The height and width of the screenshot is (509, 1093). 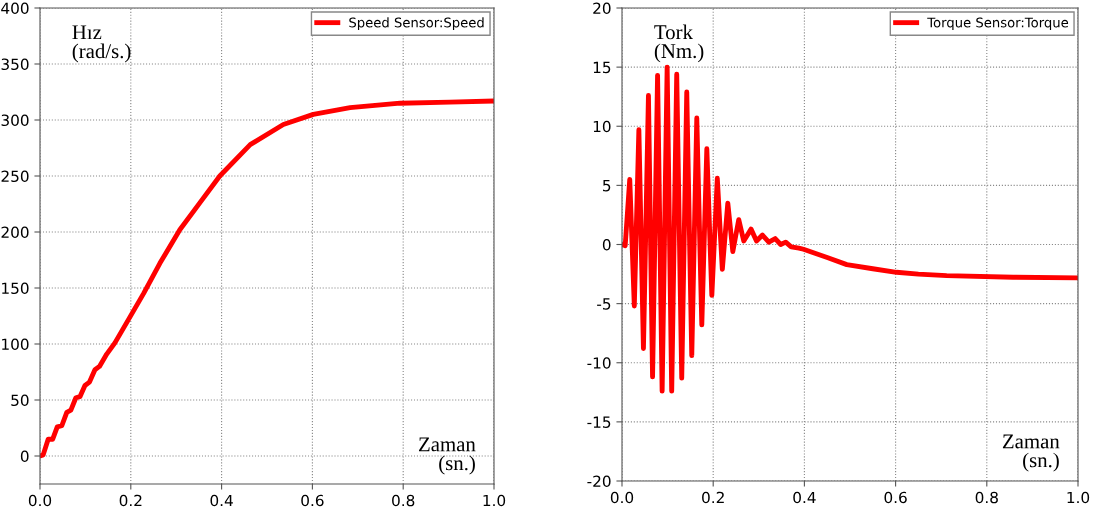 I want to click on y-tick-label: 10, so click(x=602, y=126).